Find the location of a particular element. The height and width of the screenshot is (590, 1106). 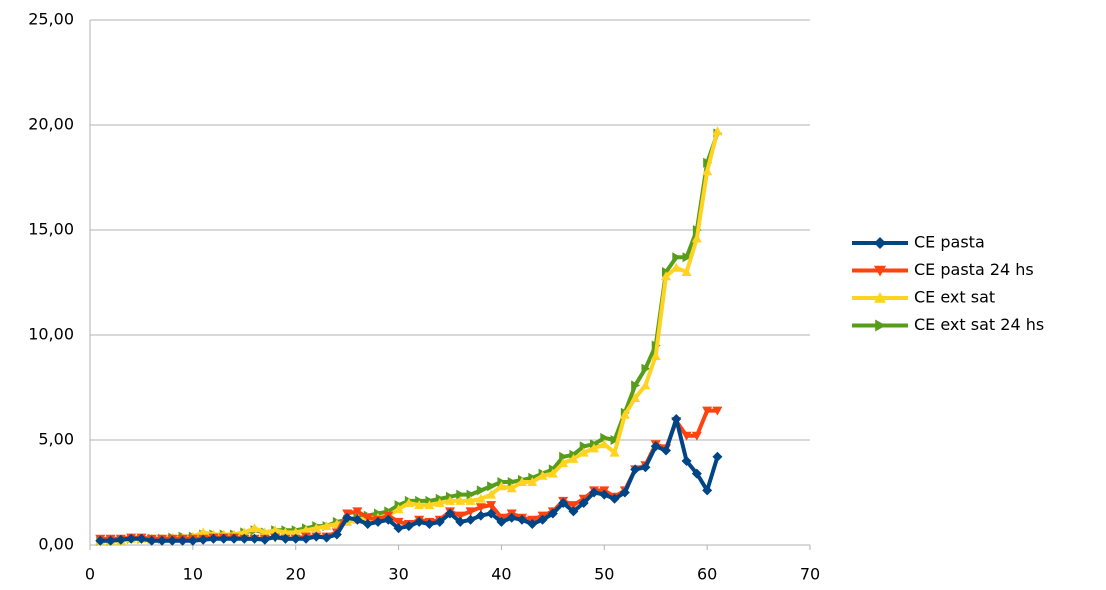

y-tick-label: 15,00 is located at coordinates (51, 229).